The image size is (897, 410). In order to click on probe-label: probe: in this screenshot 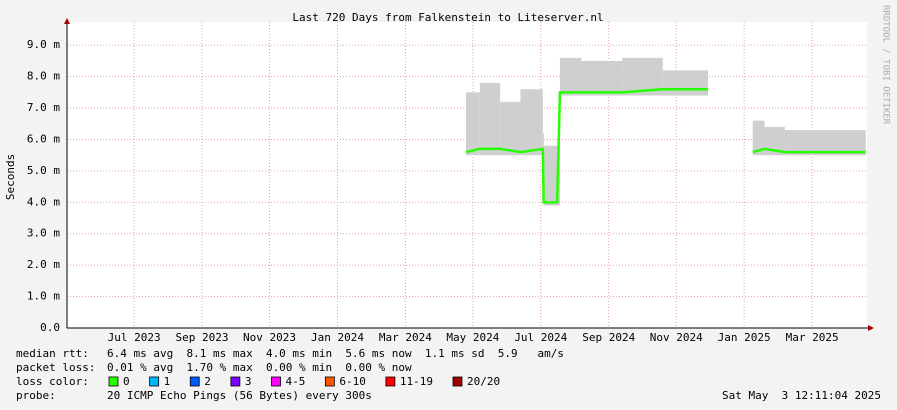, I will do `click(36, 395)`.